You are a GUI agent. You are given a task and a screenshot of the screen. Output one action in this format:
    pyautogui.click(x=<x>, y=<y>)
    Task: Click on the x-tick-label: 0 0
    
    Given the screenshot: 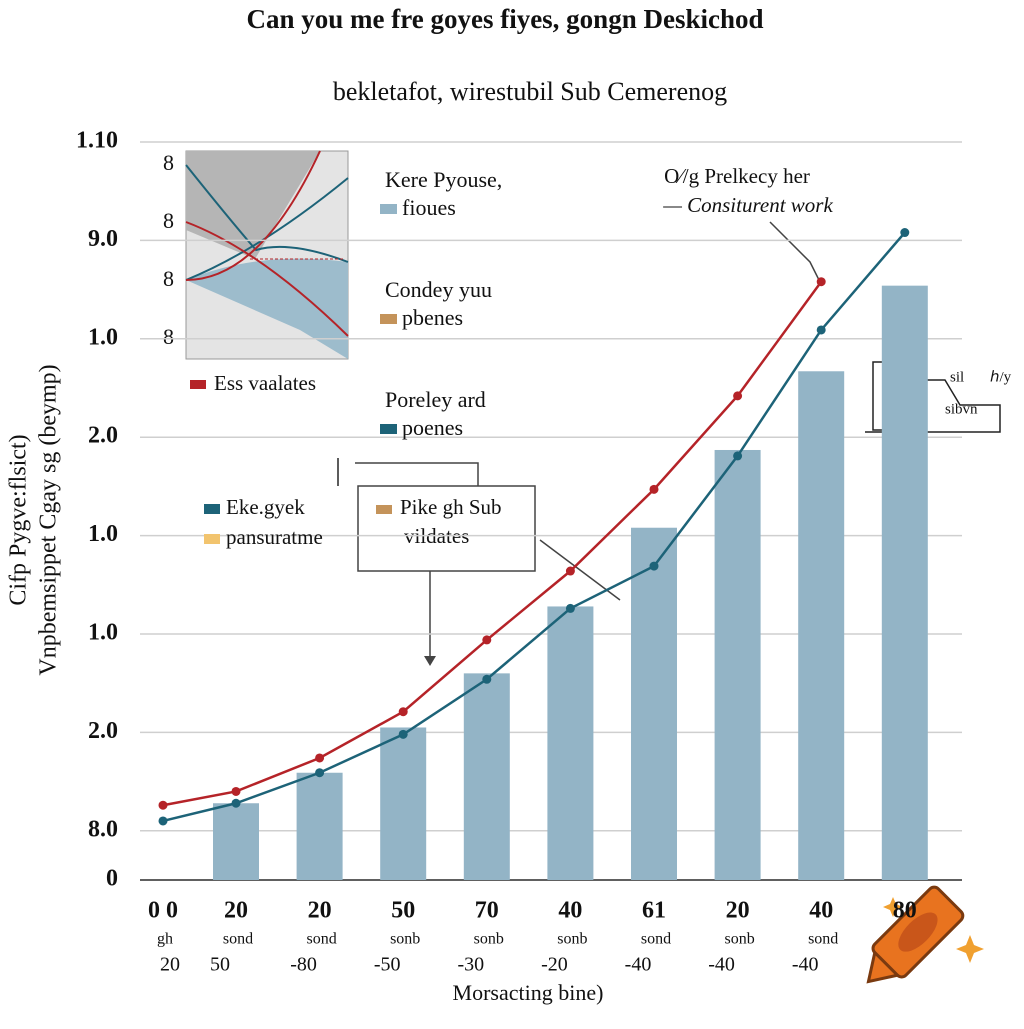 What is the action you would take?
    pyautogui.click(x=163, y=911)
    